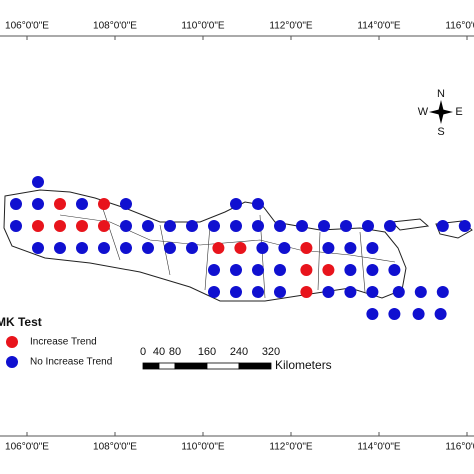  I want to click on meridian-label: 106°0'0"E, so click(27, 447).